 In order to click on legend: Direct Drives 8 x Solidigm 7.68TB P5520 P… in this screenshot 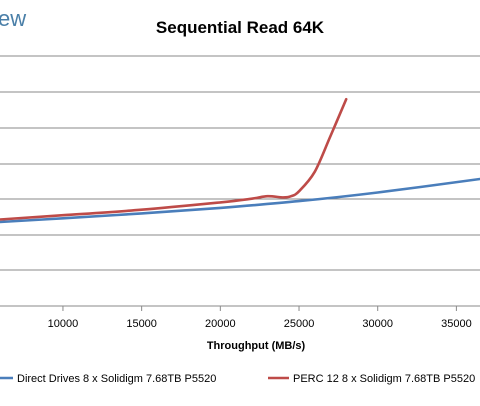, I will do `click(237, 379)`.